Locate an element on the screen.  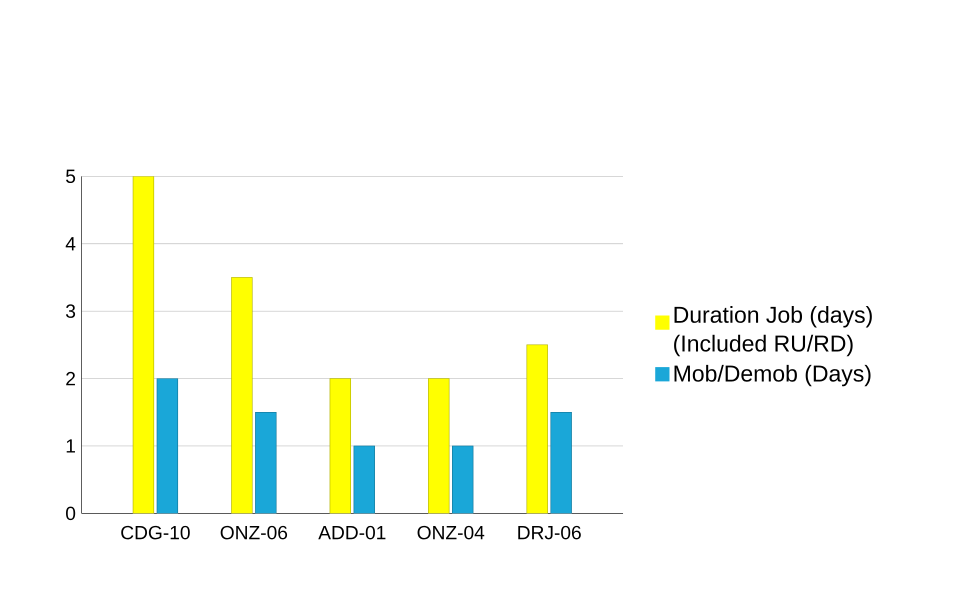
x-tick-label: CDG-10 is located at coordinates (155, 533).